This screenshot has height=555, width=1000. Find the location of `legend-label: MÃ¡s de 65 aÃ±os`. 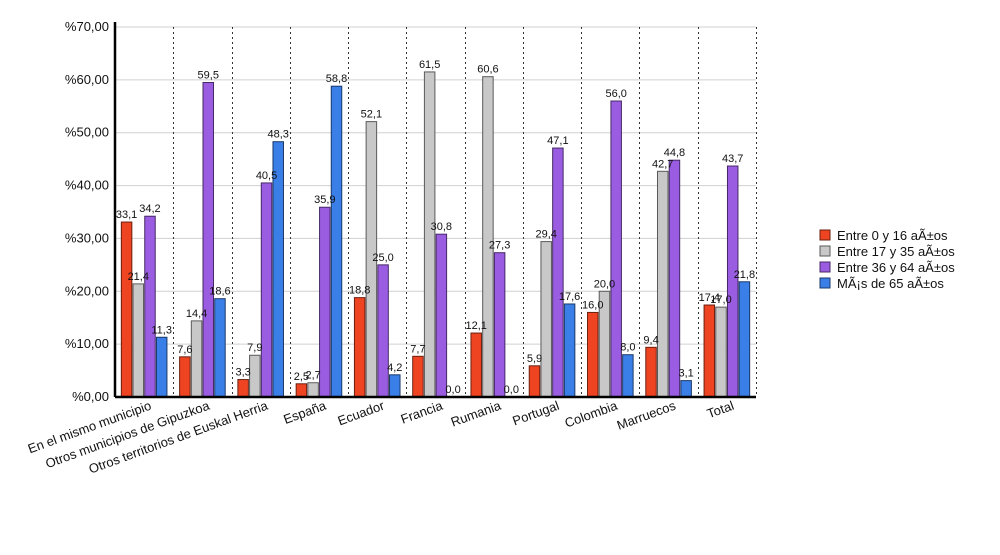

legend-label: MÃ¡s de 65 aÃ±os is located at coordinates (890, 283).